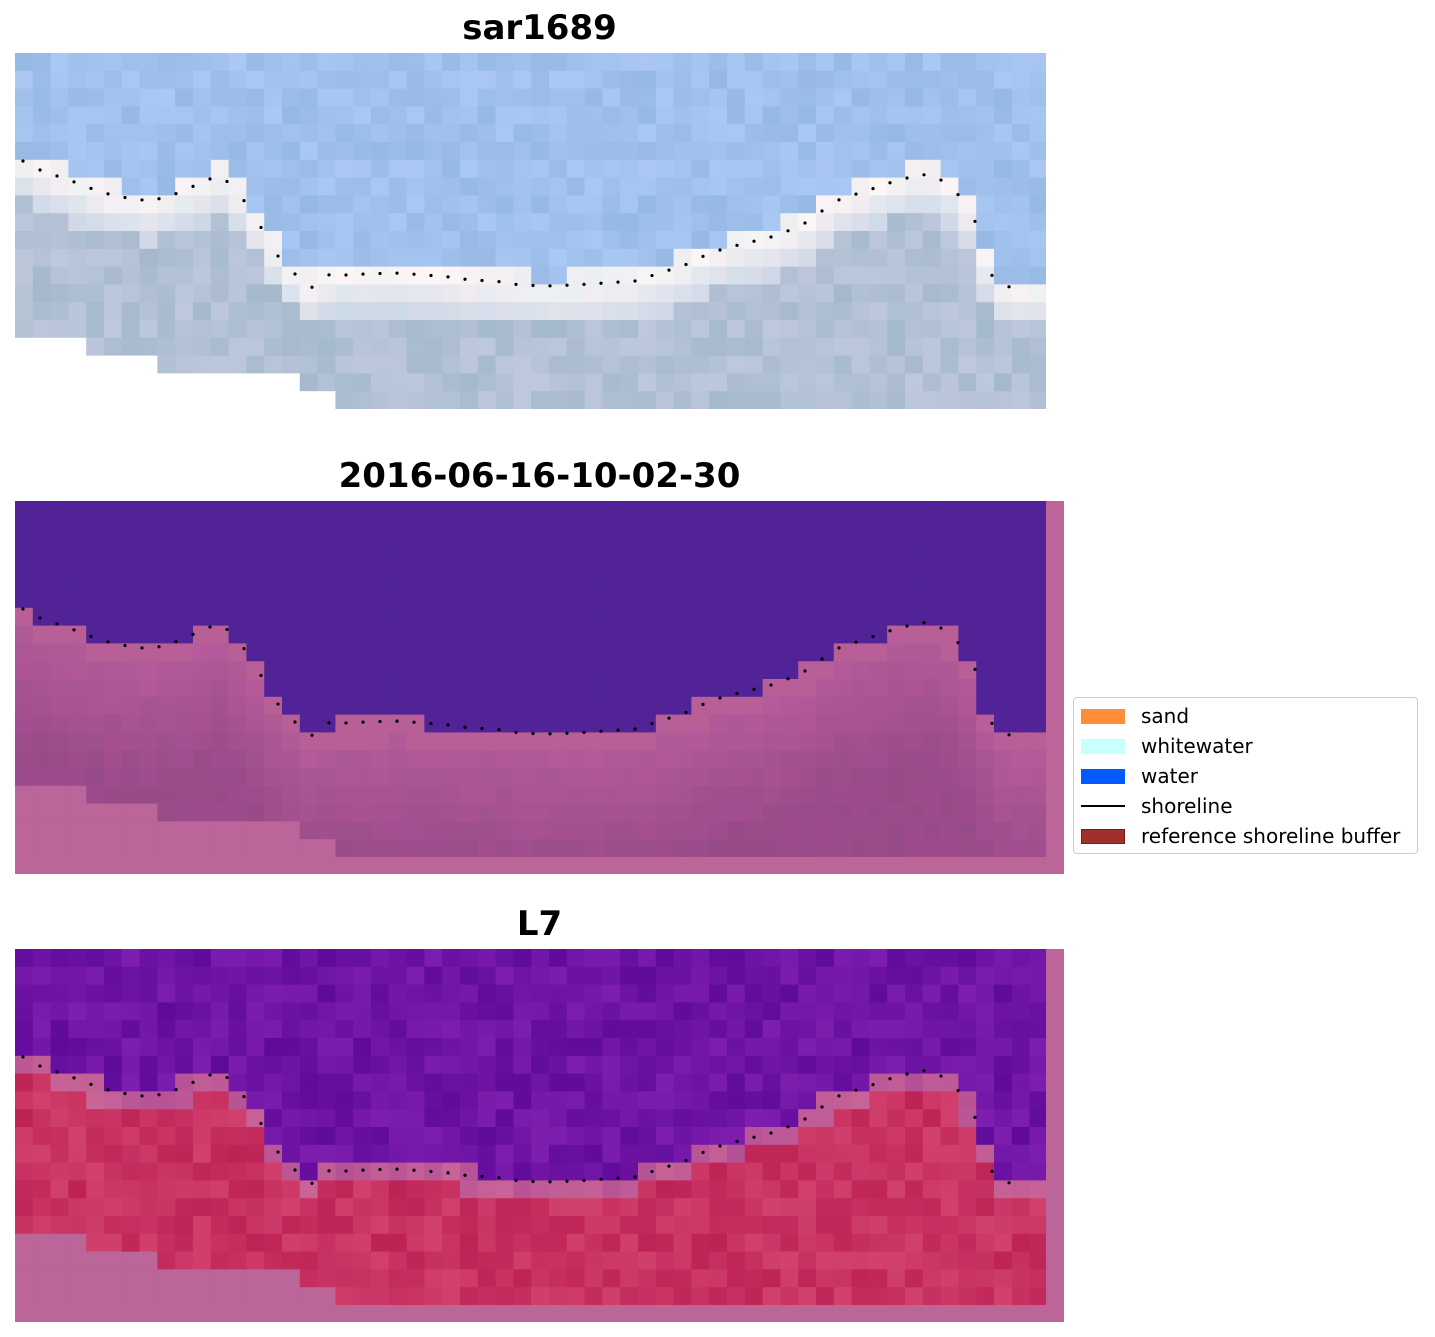 The width and height of the screenshot is (1435, 1337). What do you see at coordinates (539, 924) in the screenshot?
I see `panel-title-3: L7` at bounding box center [539, 924].